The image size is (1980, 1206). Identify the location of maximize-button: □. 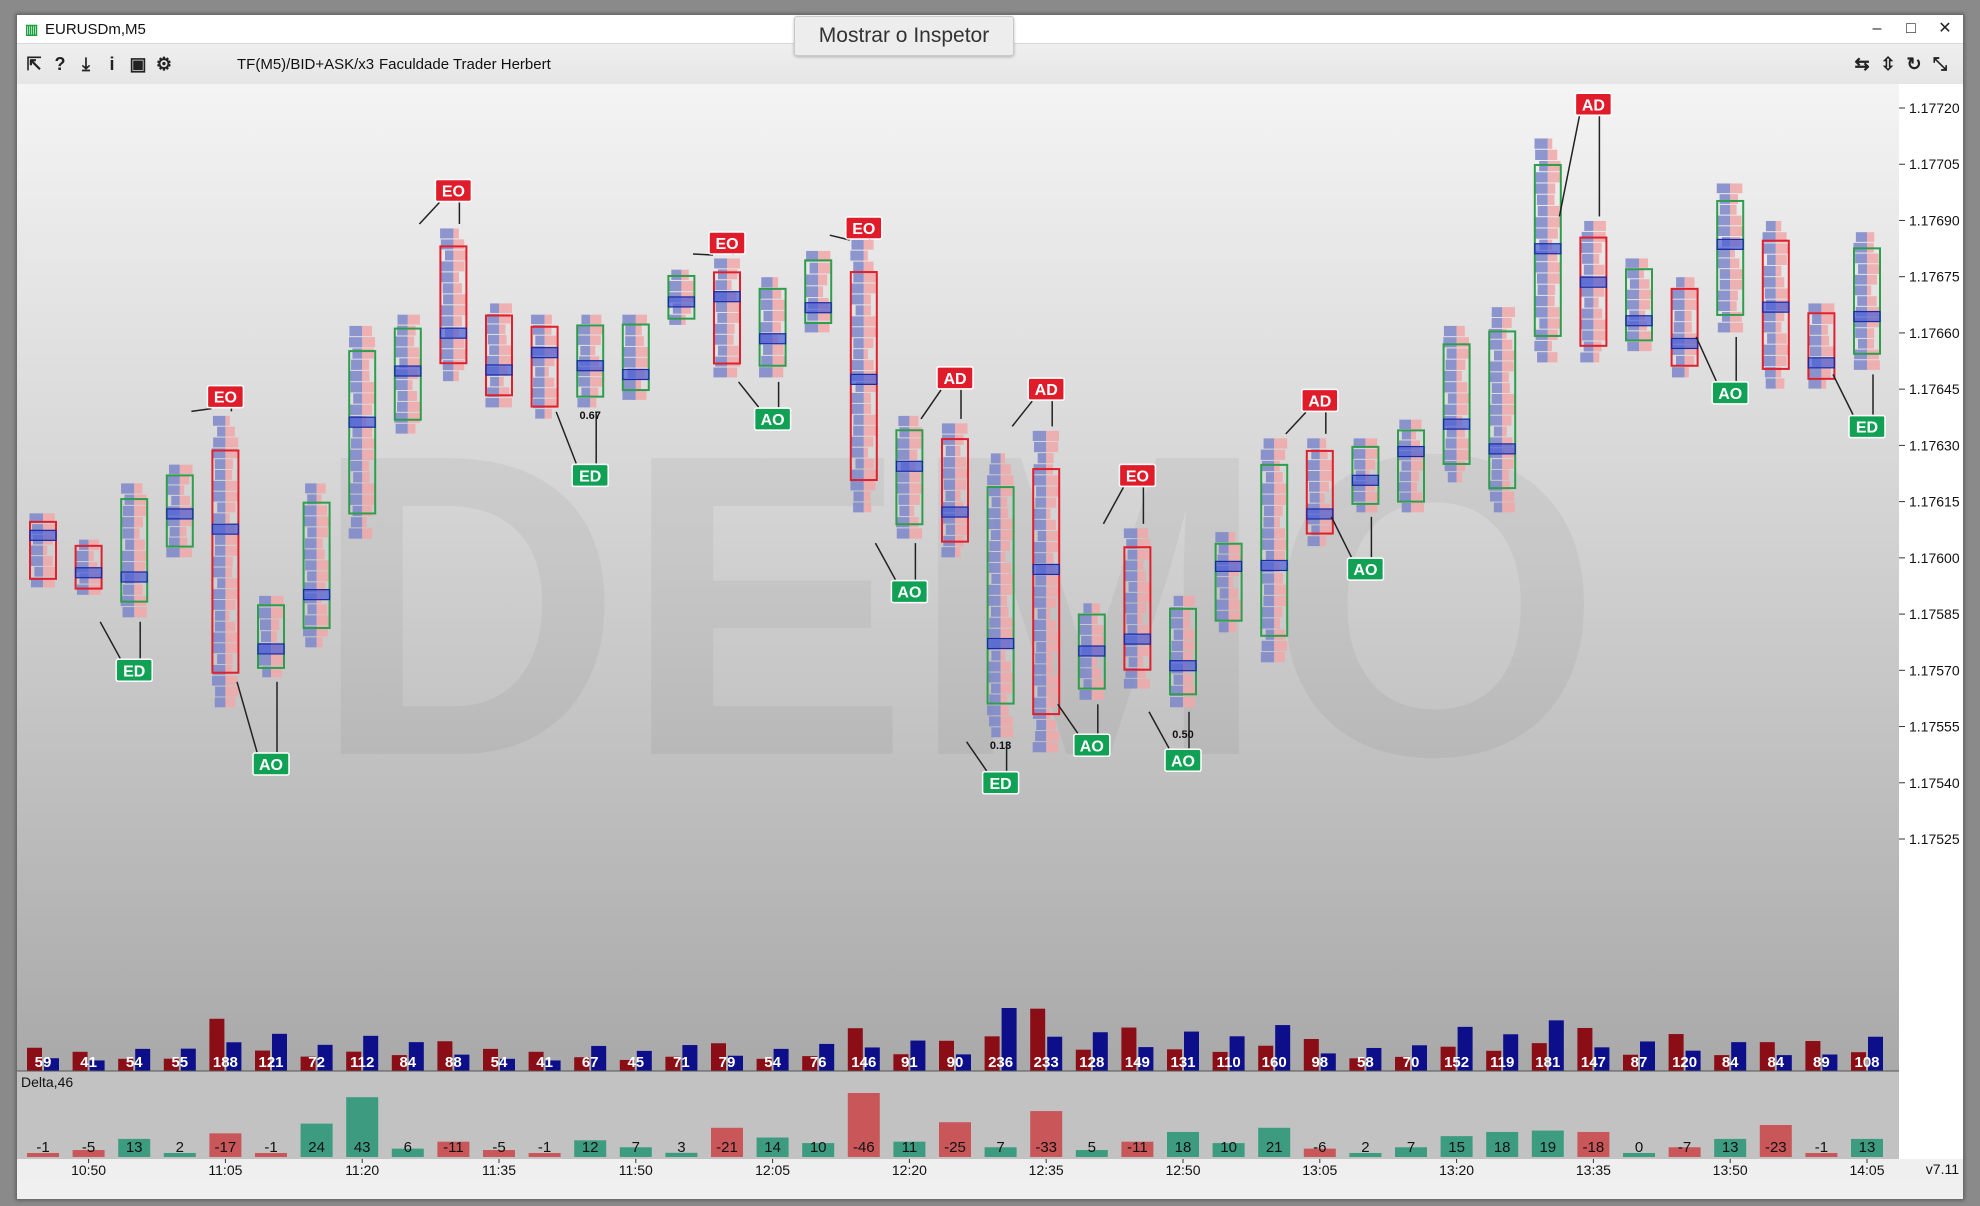
(1911, 28).